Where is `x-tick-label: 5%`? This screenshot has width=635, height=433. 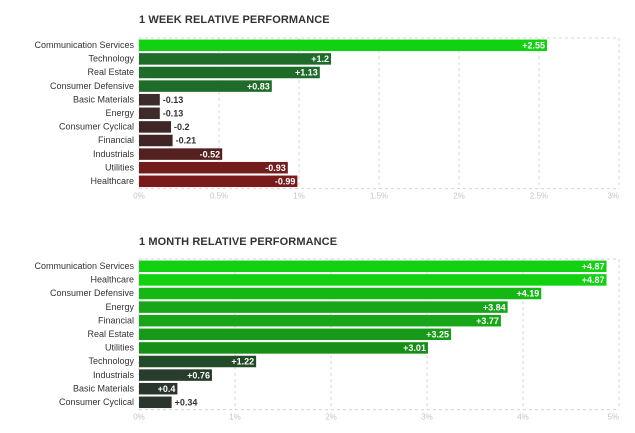
x-tick-label: 5% is located at coordinates (613, 417).